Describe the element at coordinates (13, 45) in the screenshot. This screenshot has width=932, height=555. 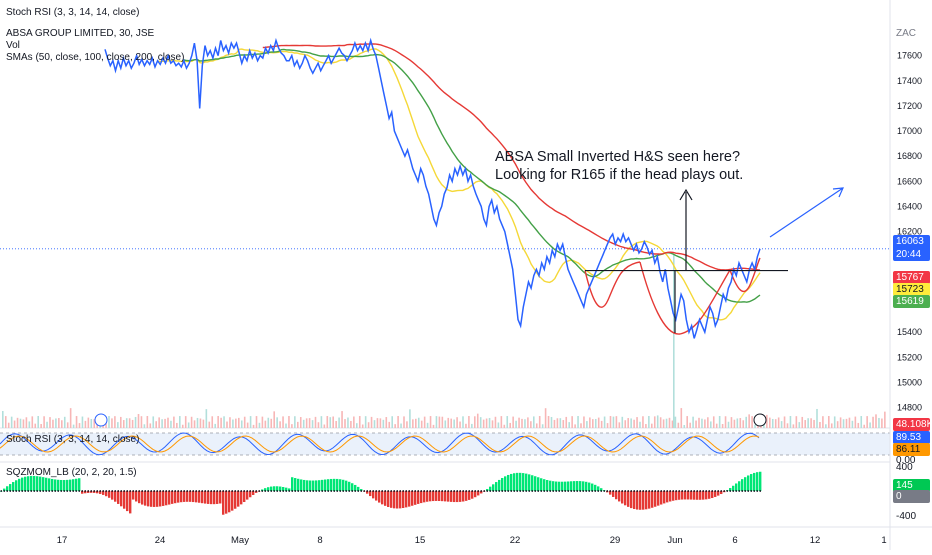
I see `volume-legend: Vol` at that location.